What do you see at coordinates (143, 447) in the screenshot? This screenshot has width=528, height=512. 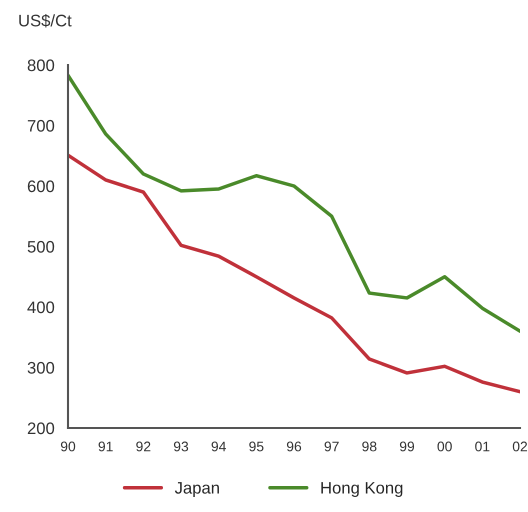 I see `x-tick-label: 92` at bounding box center [143, 447].